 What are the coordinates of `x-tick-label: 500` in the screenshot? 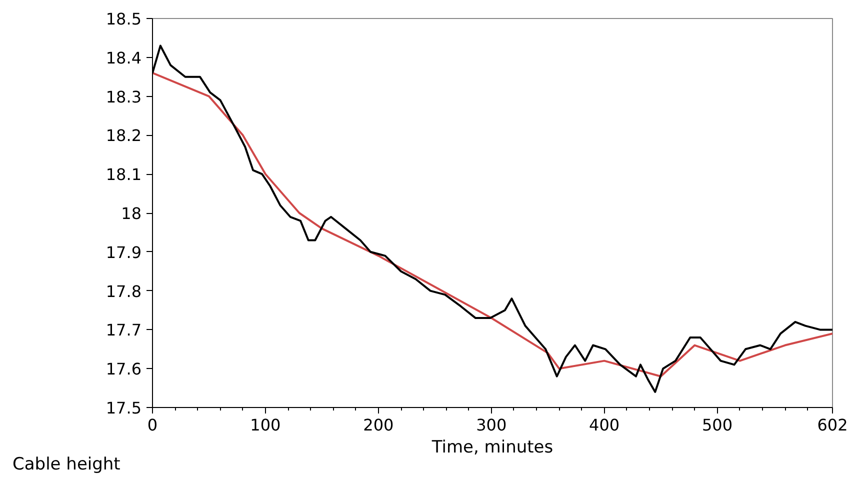 It's located at (717, 425).